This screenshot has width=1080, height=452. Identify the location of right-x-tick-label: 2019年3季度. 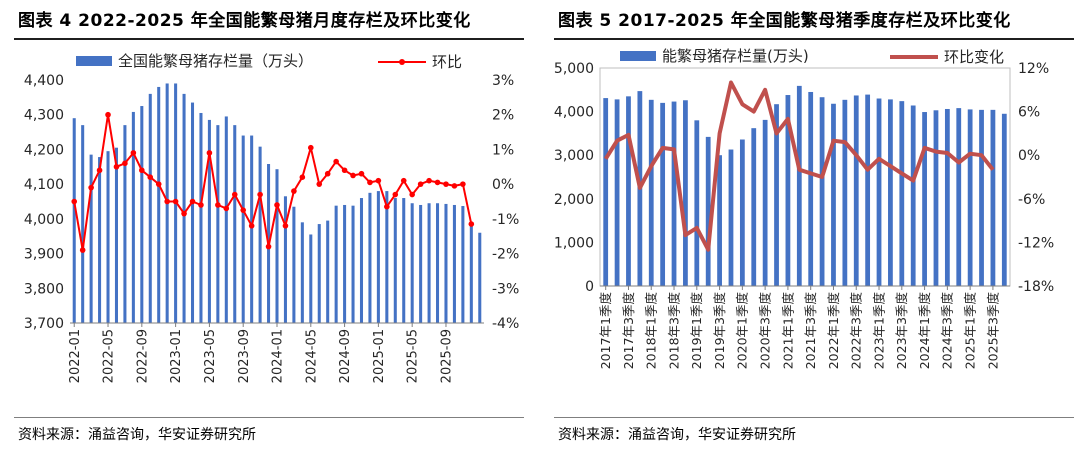
(719, 331).